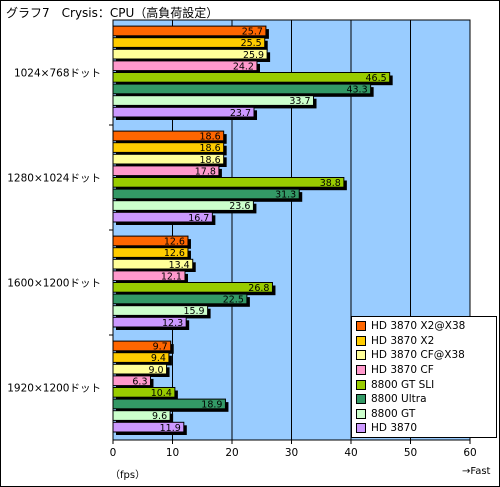 This screenshot has width=500, height=487. What do you see at coordinates (418, 326) in the screenshot?
I see `legend-label: HD 3870 X2@X38` at bounding box center [418, 326].